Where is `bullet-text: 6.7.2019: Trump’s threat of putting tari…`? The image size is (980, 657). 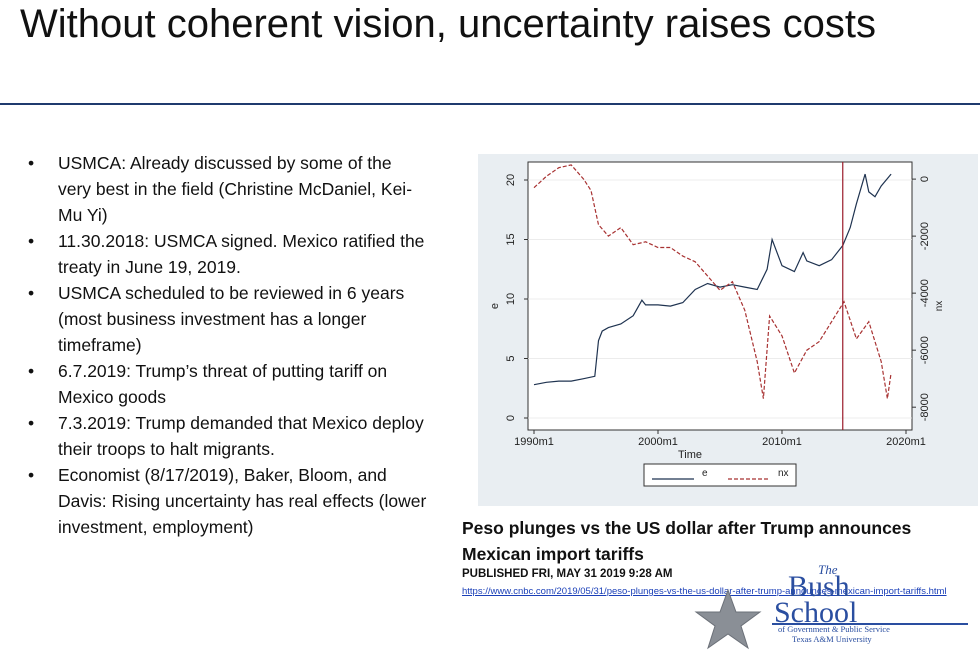 bullet-text: 6.7.2019: Trump’s threat of putting tari… is located at coordinates (223, 384).